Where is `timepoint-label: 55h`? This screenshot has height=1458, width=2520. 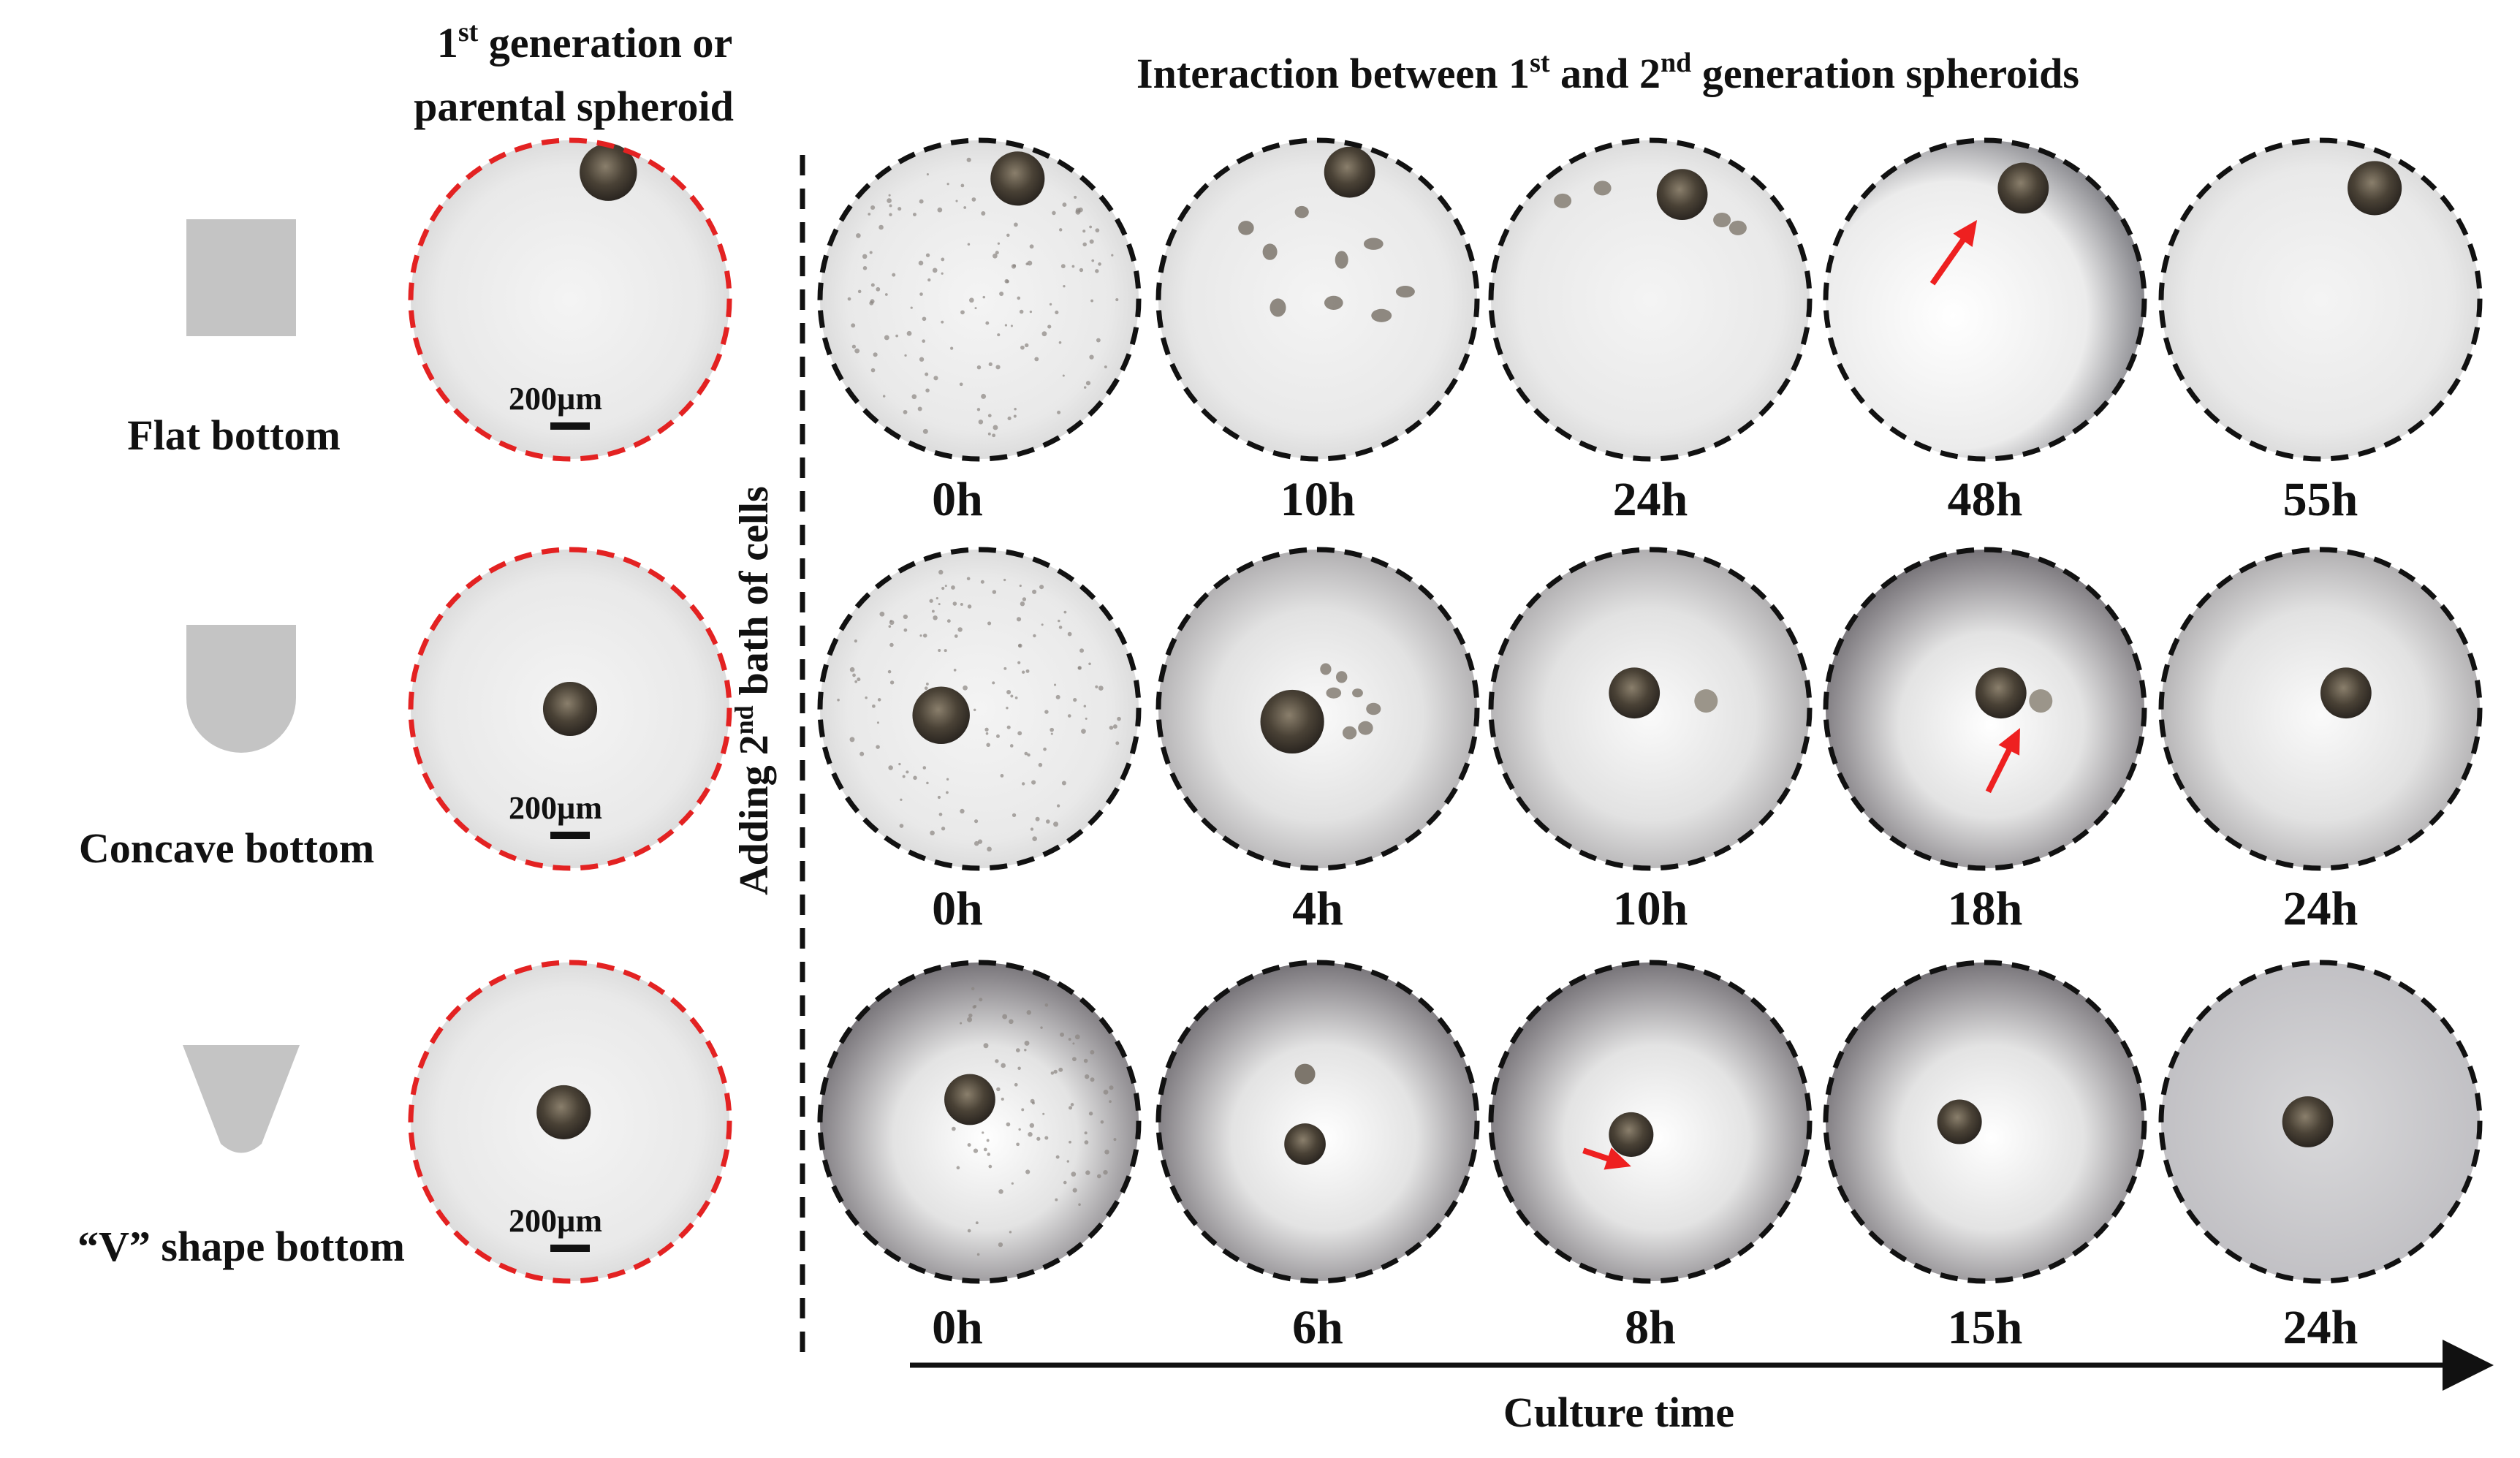 timepoint-label: 55h is located at coordinates (2320, 499).